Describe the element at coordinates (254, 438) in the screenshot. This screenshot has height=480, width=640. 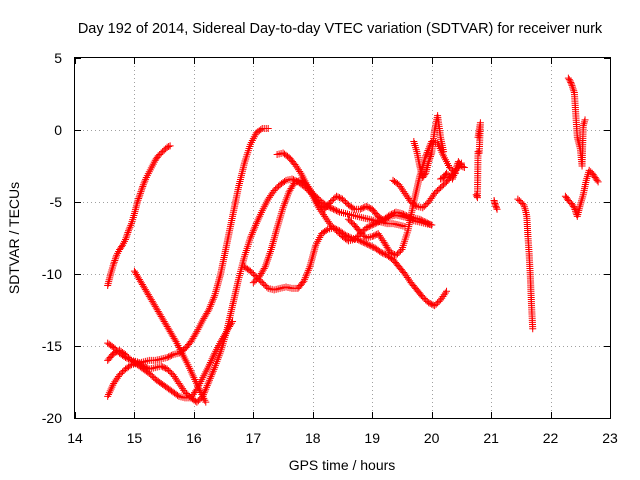
I see `x-tick-label: 17` at that location.